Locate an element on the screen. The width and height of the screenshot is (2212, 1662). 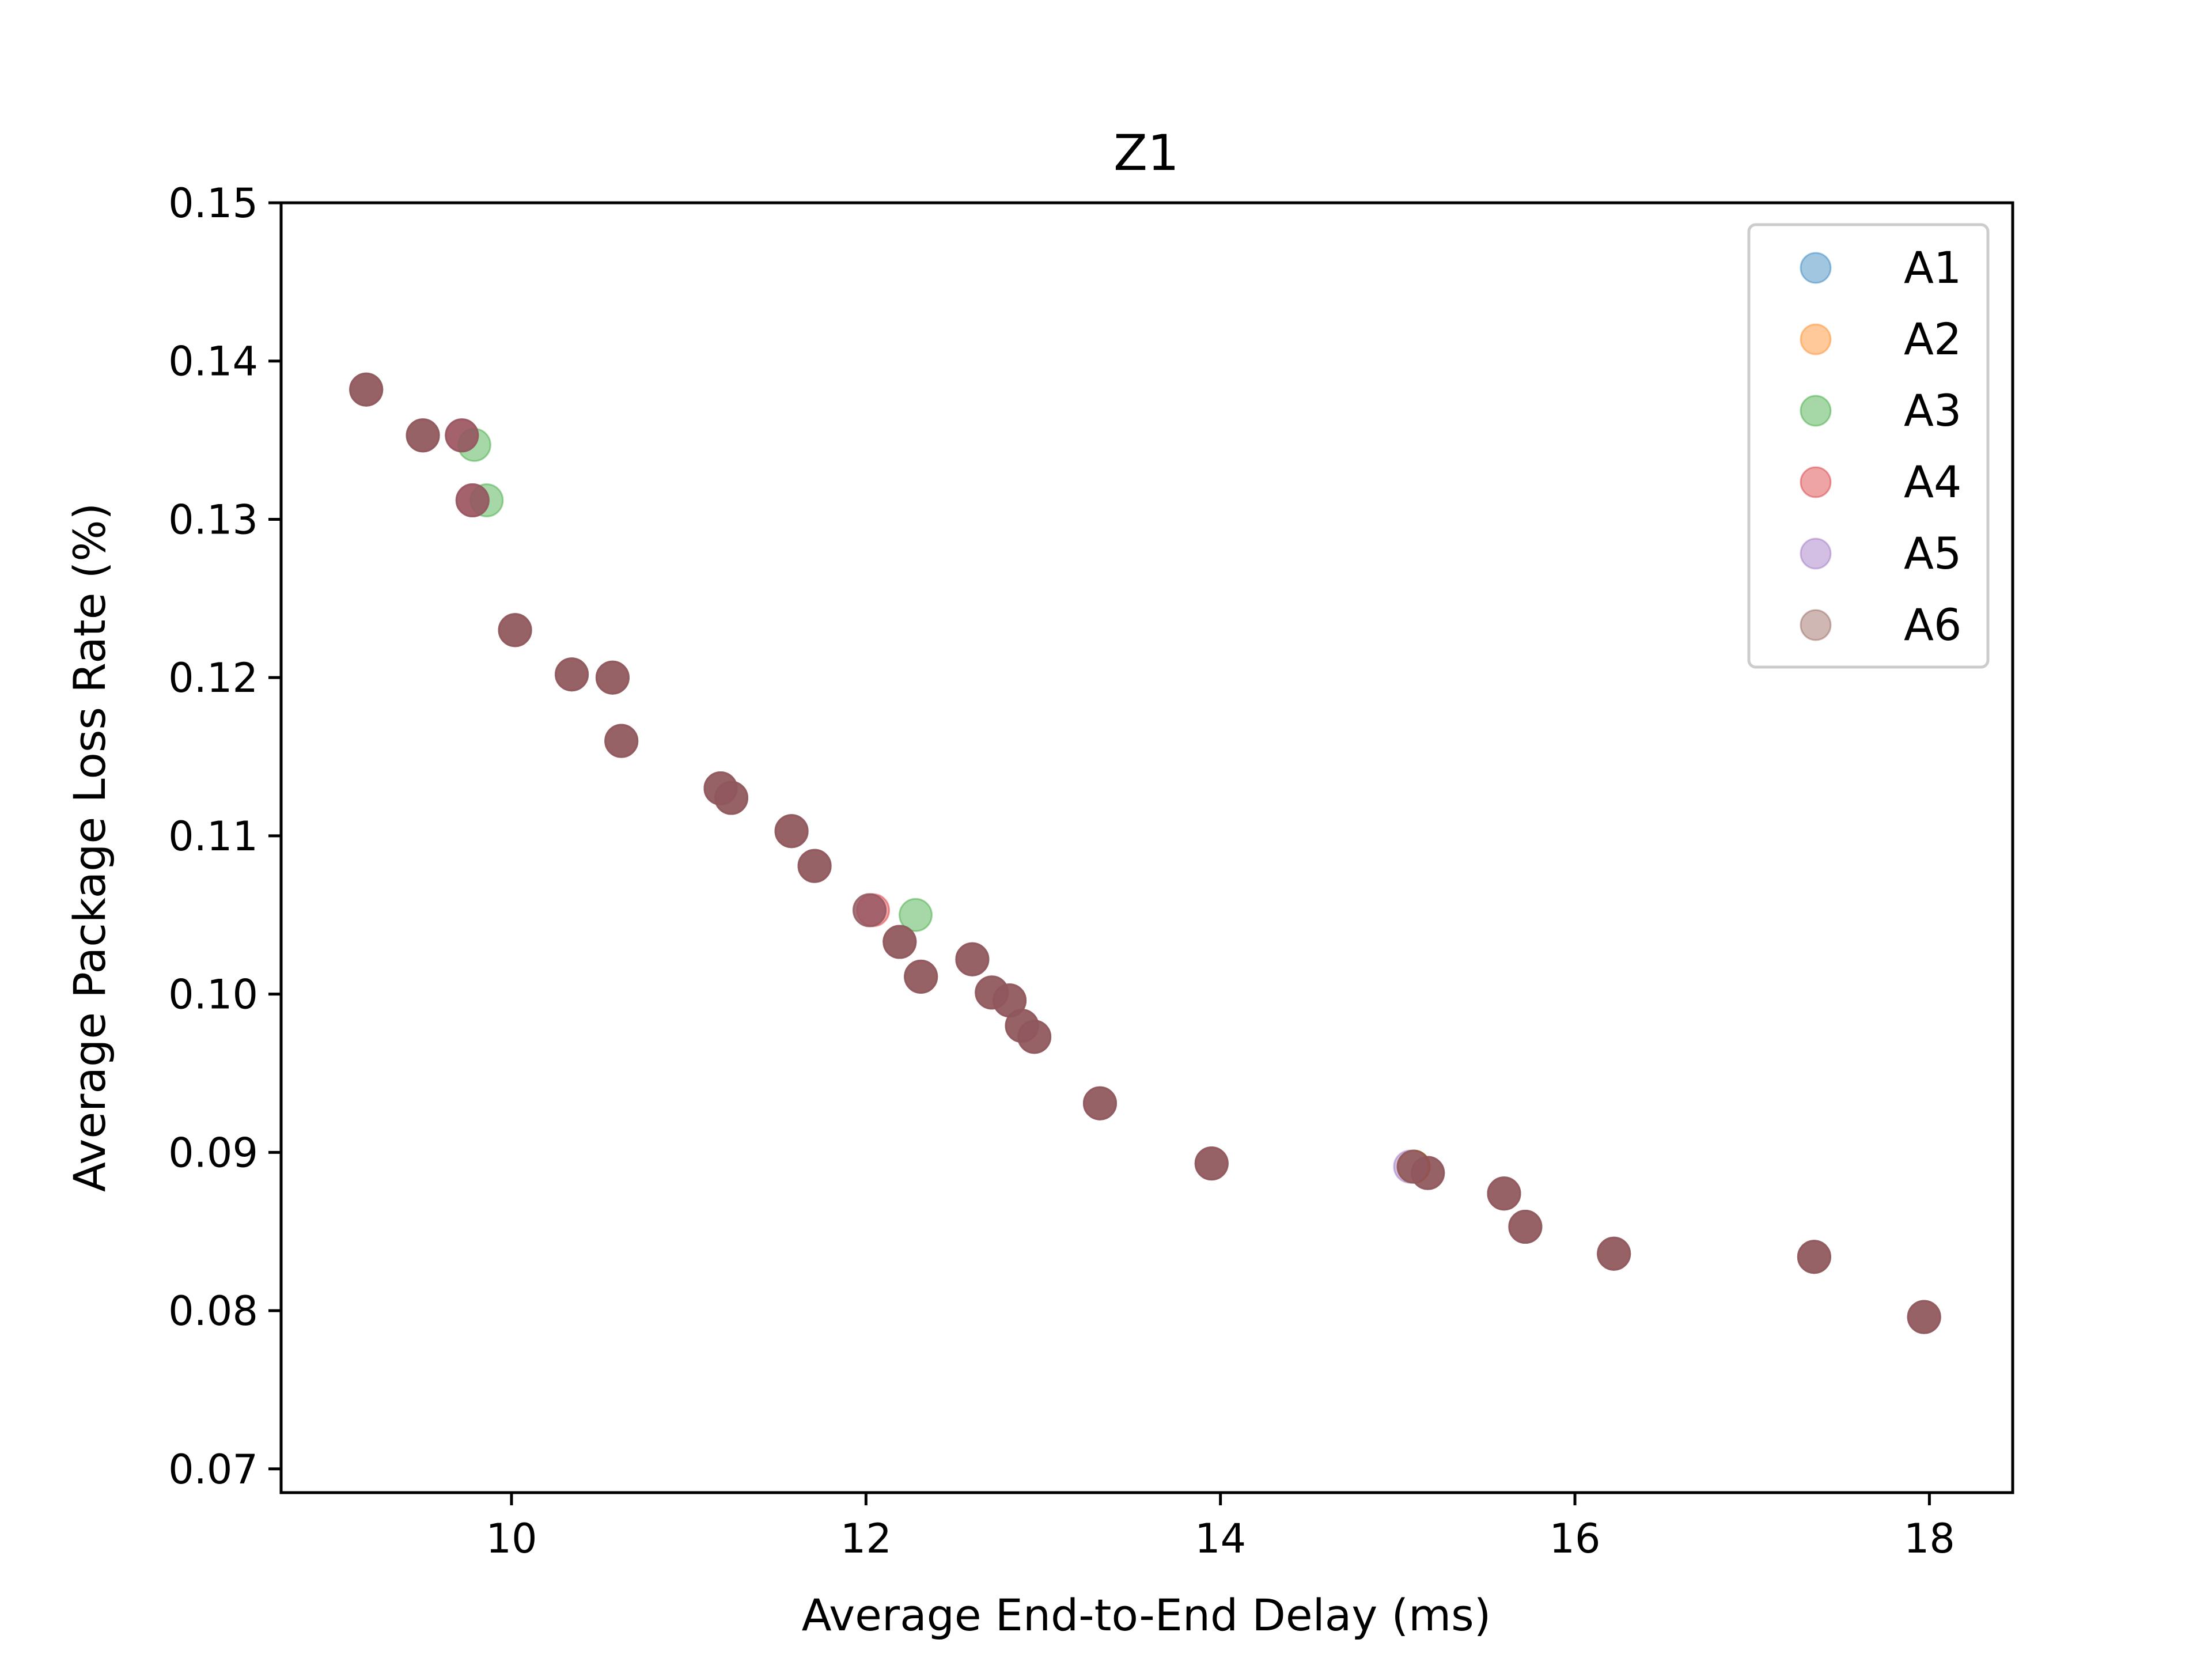
y-tick-label: 0.11 is located at coordinates (213, 837).